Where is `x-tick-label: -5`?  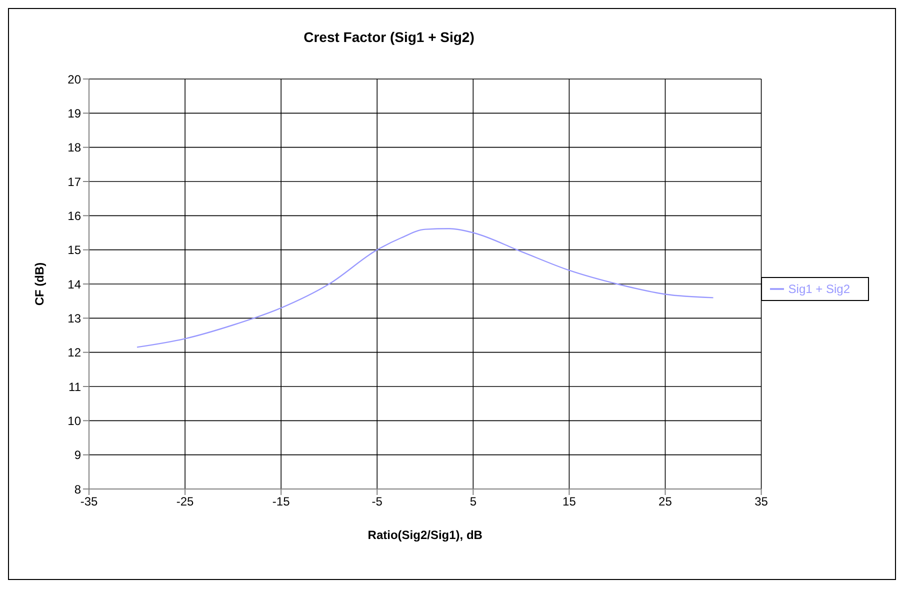
x-tick-label: -5 is located at coordinates (377, 501).